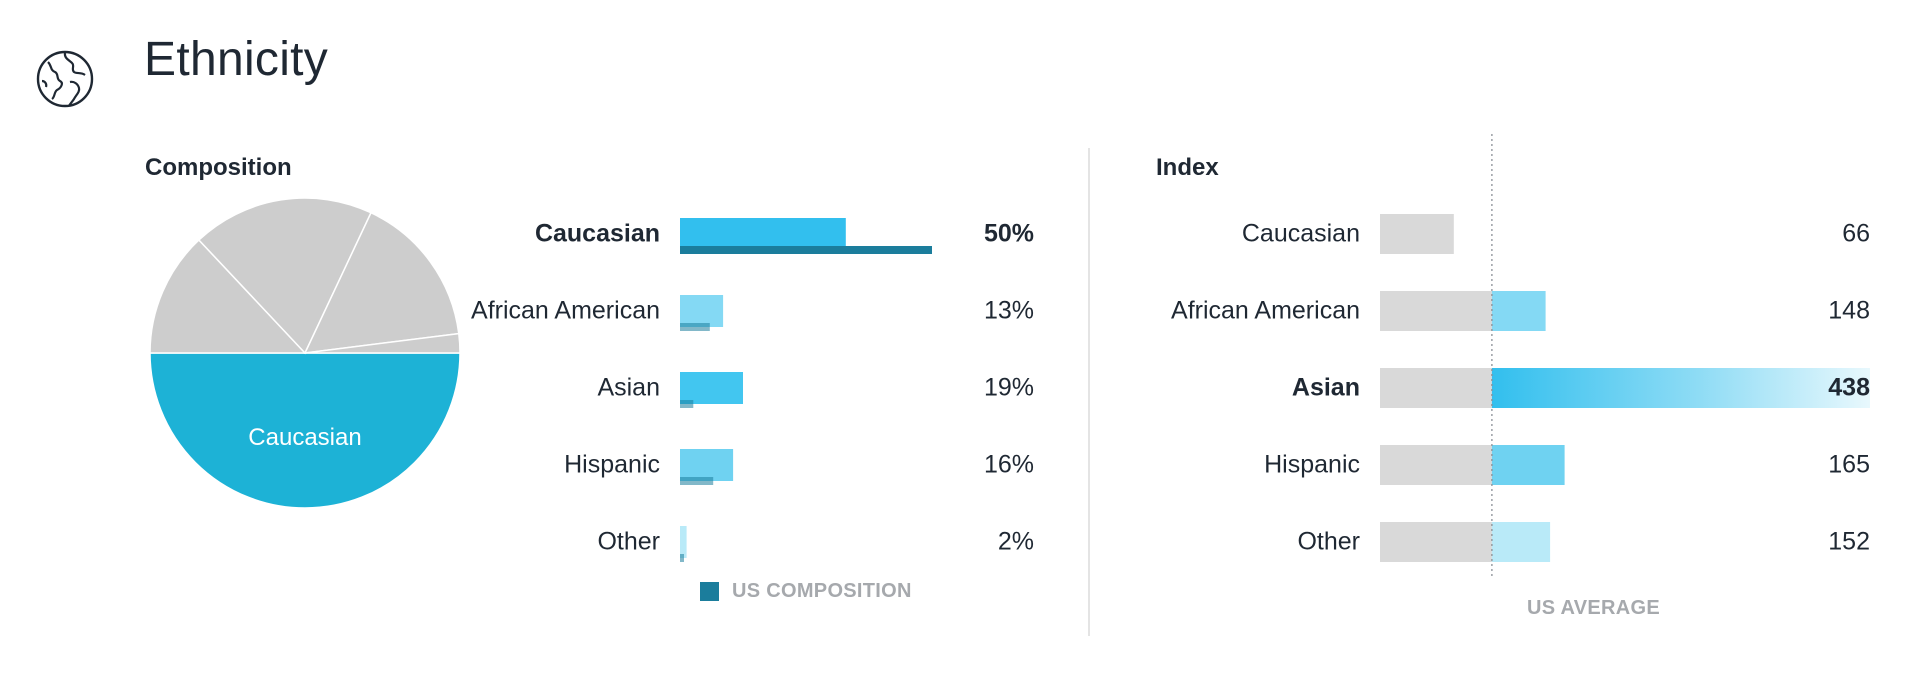 This screenshot has height=684, width=1912. Describe the element at coordinates (1328, 541) in the screenshot. I see `index-row-label-other: Other` at that location.